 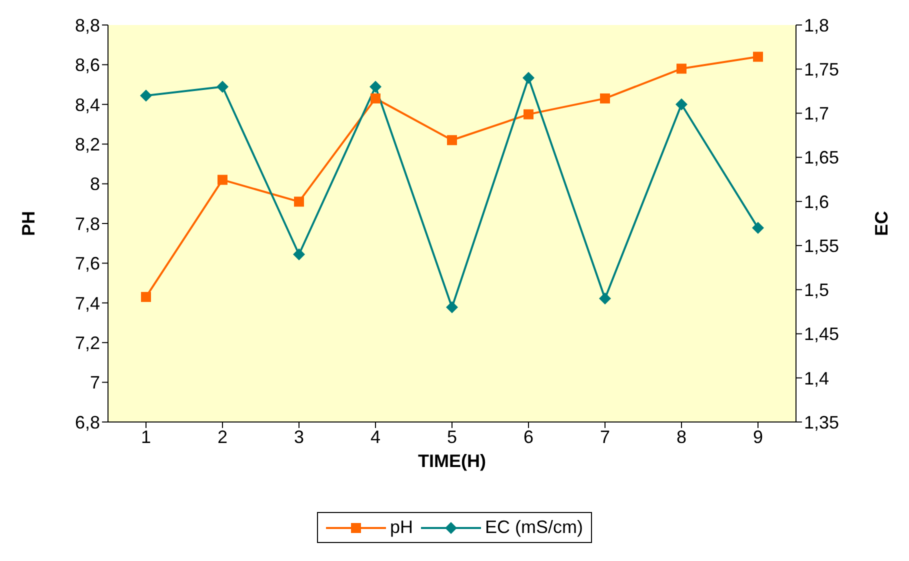 I want to click on y-tick-label: 6,8, so click(x=87, y=422).